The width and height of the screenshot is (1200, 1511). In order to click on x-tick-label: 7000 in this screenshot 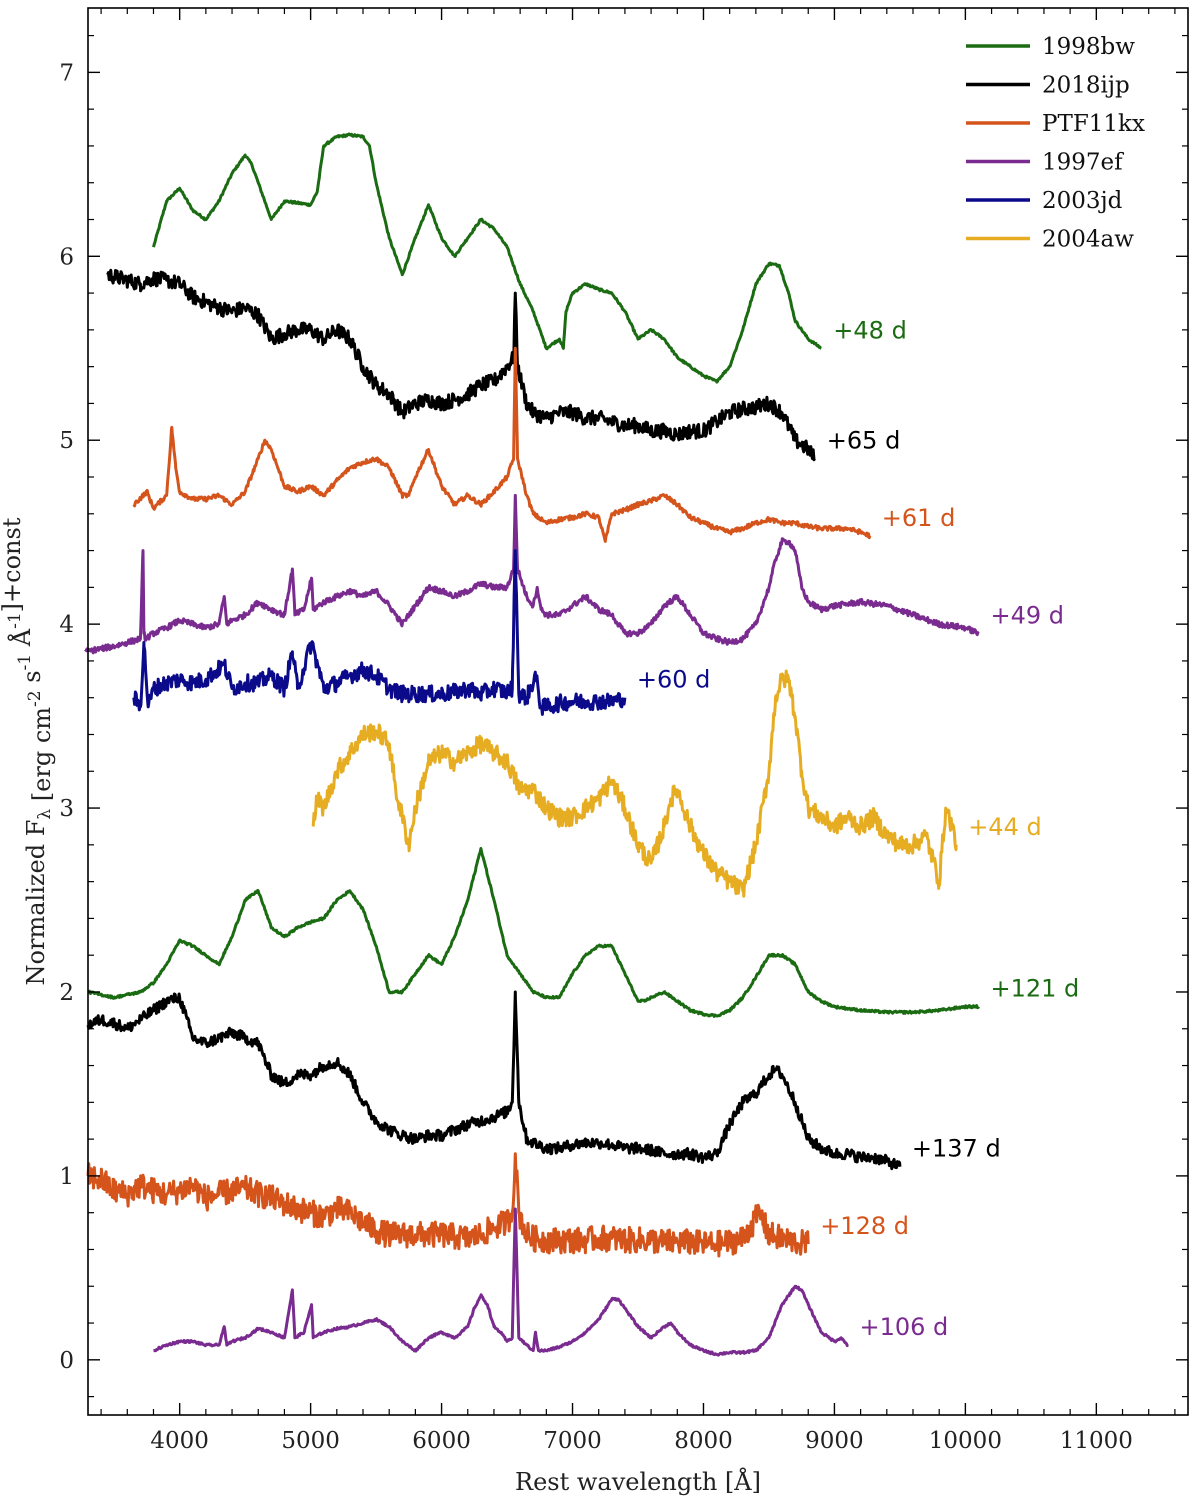, I will do `click(572, 1441)`.